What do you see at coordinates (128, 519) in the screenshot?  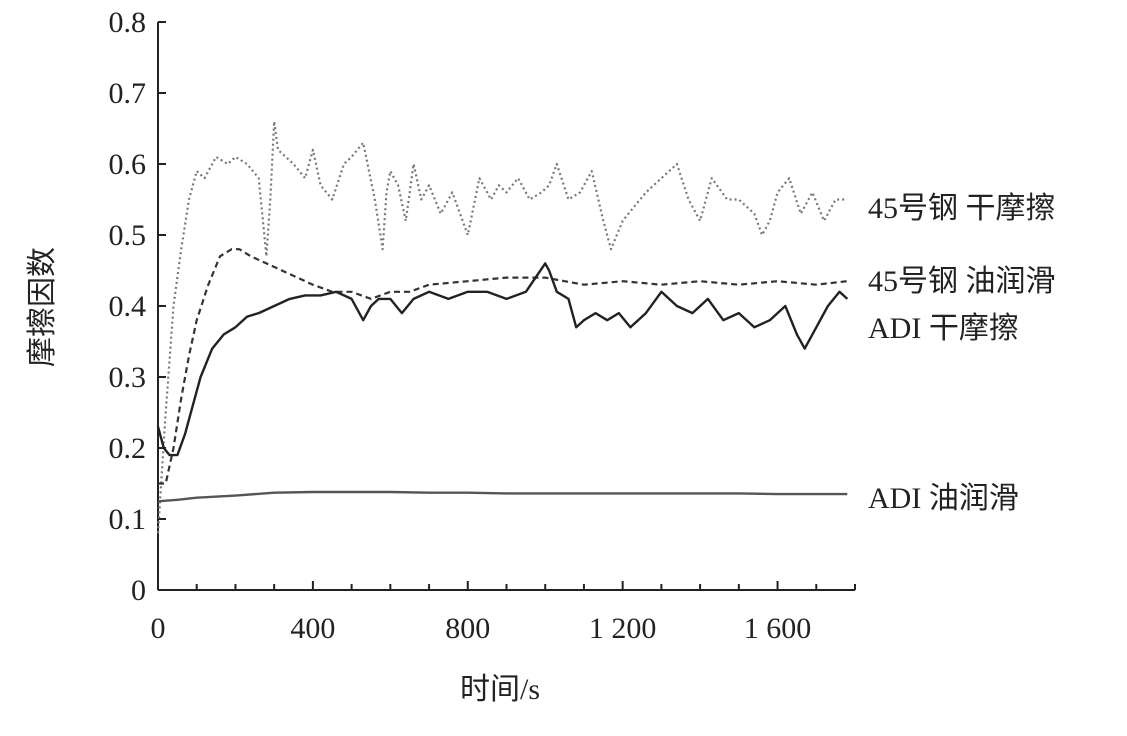 I see `y-tick-label: 0.1` at bounding box center [128, 519].